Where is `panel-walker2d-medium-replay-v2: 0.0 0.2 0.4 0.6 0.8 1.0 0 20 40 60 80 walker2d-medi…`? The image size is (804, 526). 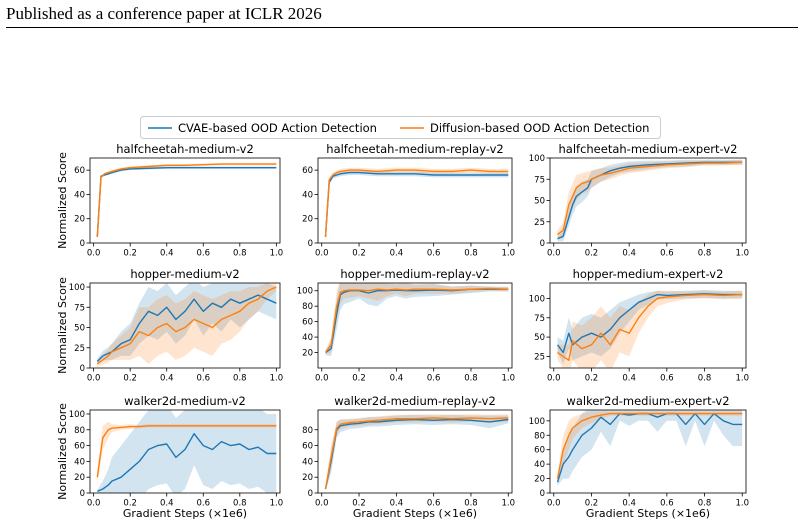 panel-walker2d-medium-replay-v2: 0.0 0.2 0.4 0.6 0.8 1.0 0 20 40 60 80 walker2d-medi… is located at coordinates (408, 457).